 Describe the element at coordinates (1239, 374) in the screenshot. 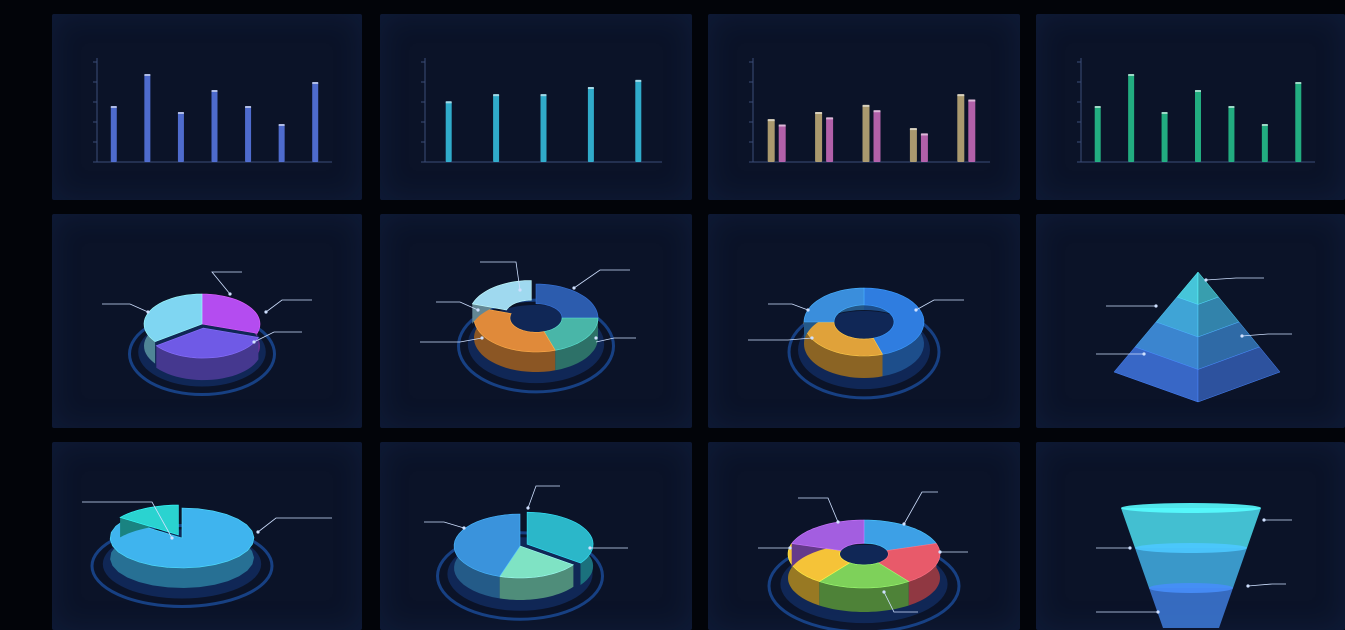

I see `pyramid-right-face` at that location.